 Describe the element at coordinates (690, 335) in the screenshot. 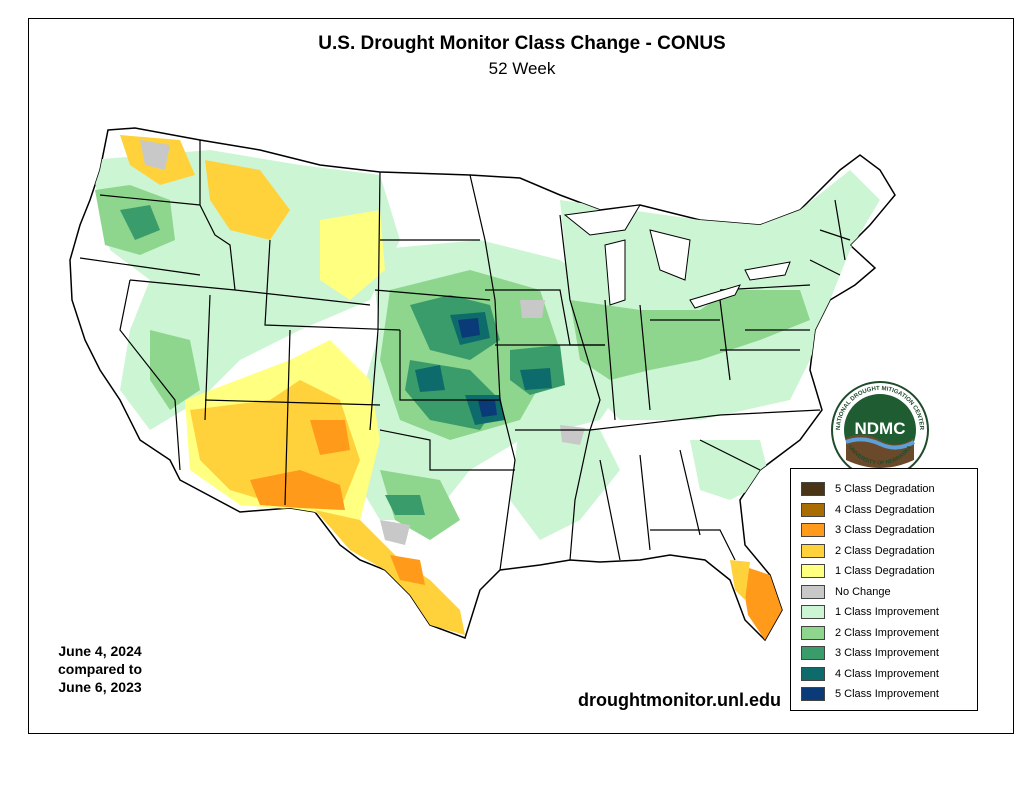

I see `region-improvement-2-midwest` at that location.